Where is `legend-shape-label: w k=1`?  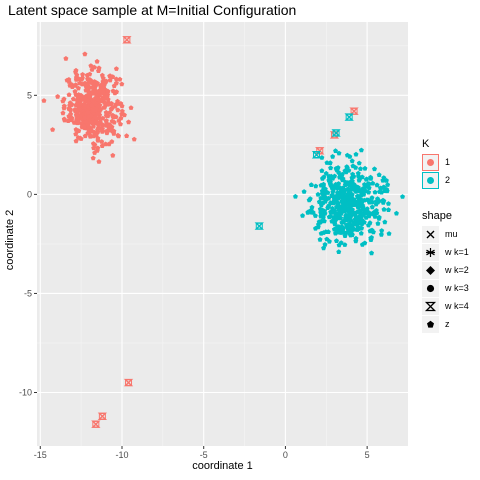
legend-shape-label: w k=1 is located at coordinates (457, 252).